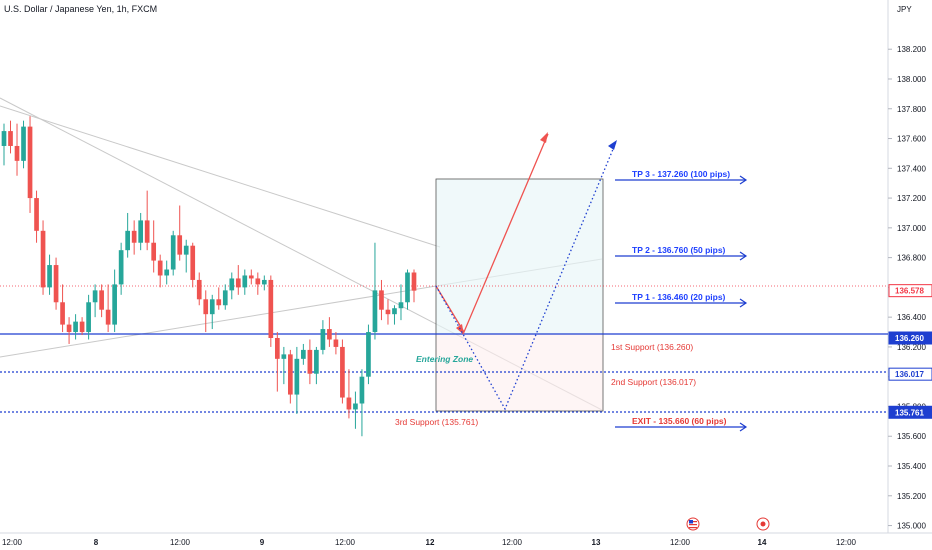 This screenshot has height=550, width=932. What do you see at coordinates (679, 421) in the screenshot?
I see `exit-label: EXIT - 135.660 (60 pips)` at bounding box center [679, 421].